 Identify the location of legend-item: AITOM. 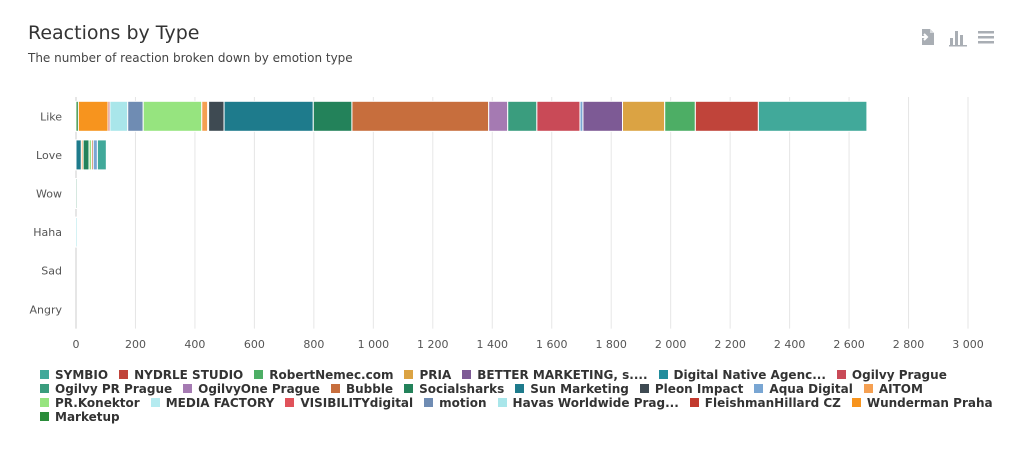
(893, 389).